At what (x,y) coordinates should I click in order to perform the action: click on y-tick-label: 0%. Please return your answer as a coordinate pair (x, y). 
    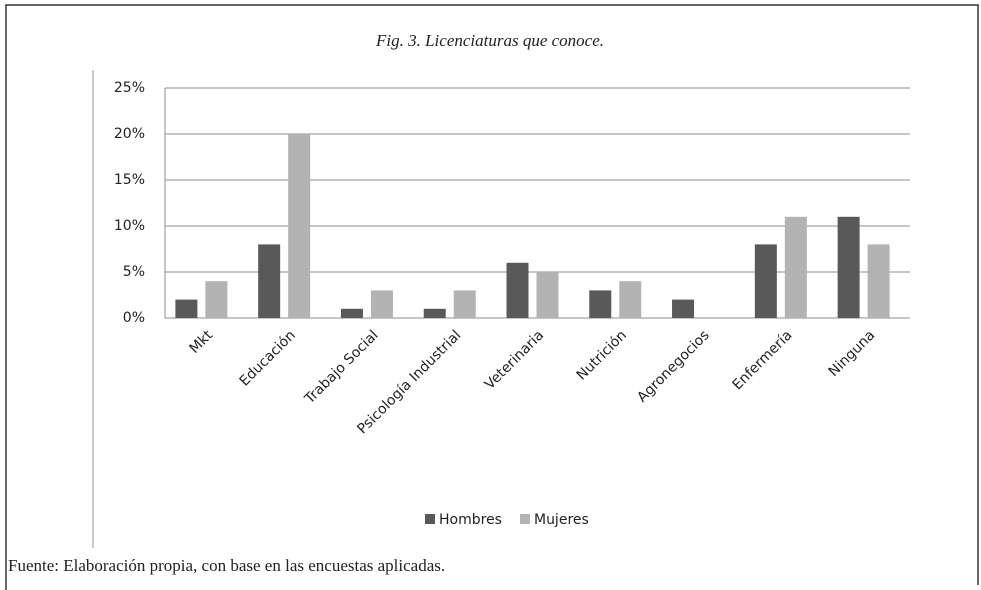
    Looking at the image, I should click on (134, 318).